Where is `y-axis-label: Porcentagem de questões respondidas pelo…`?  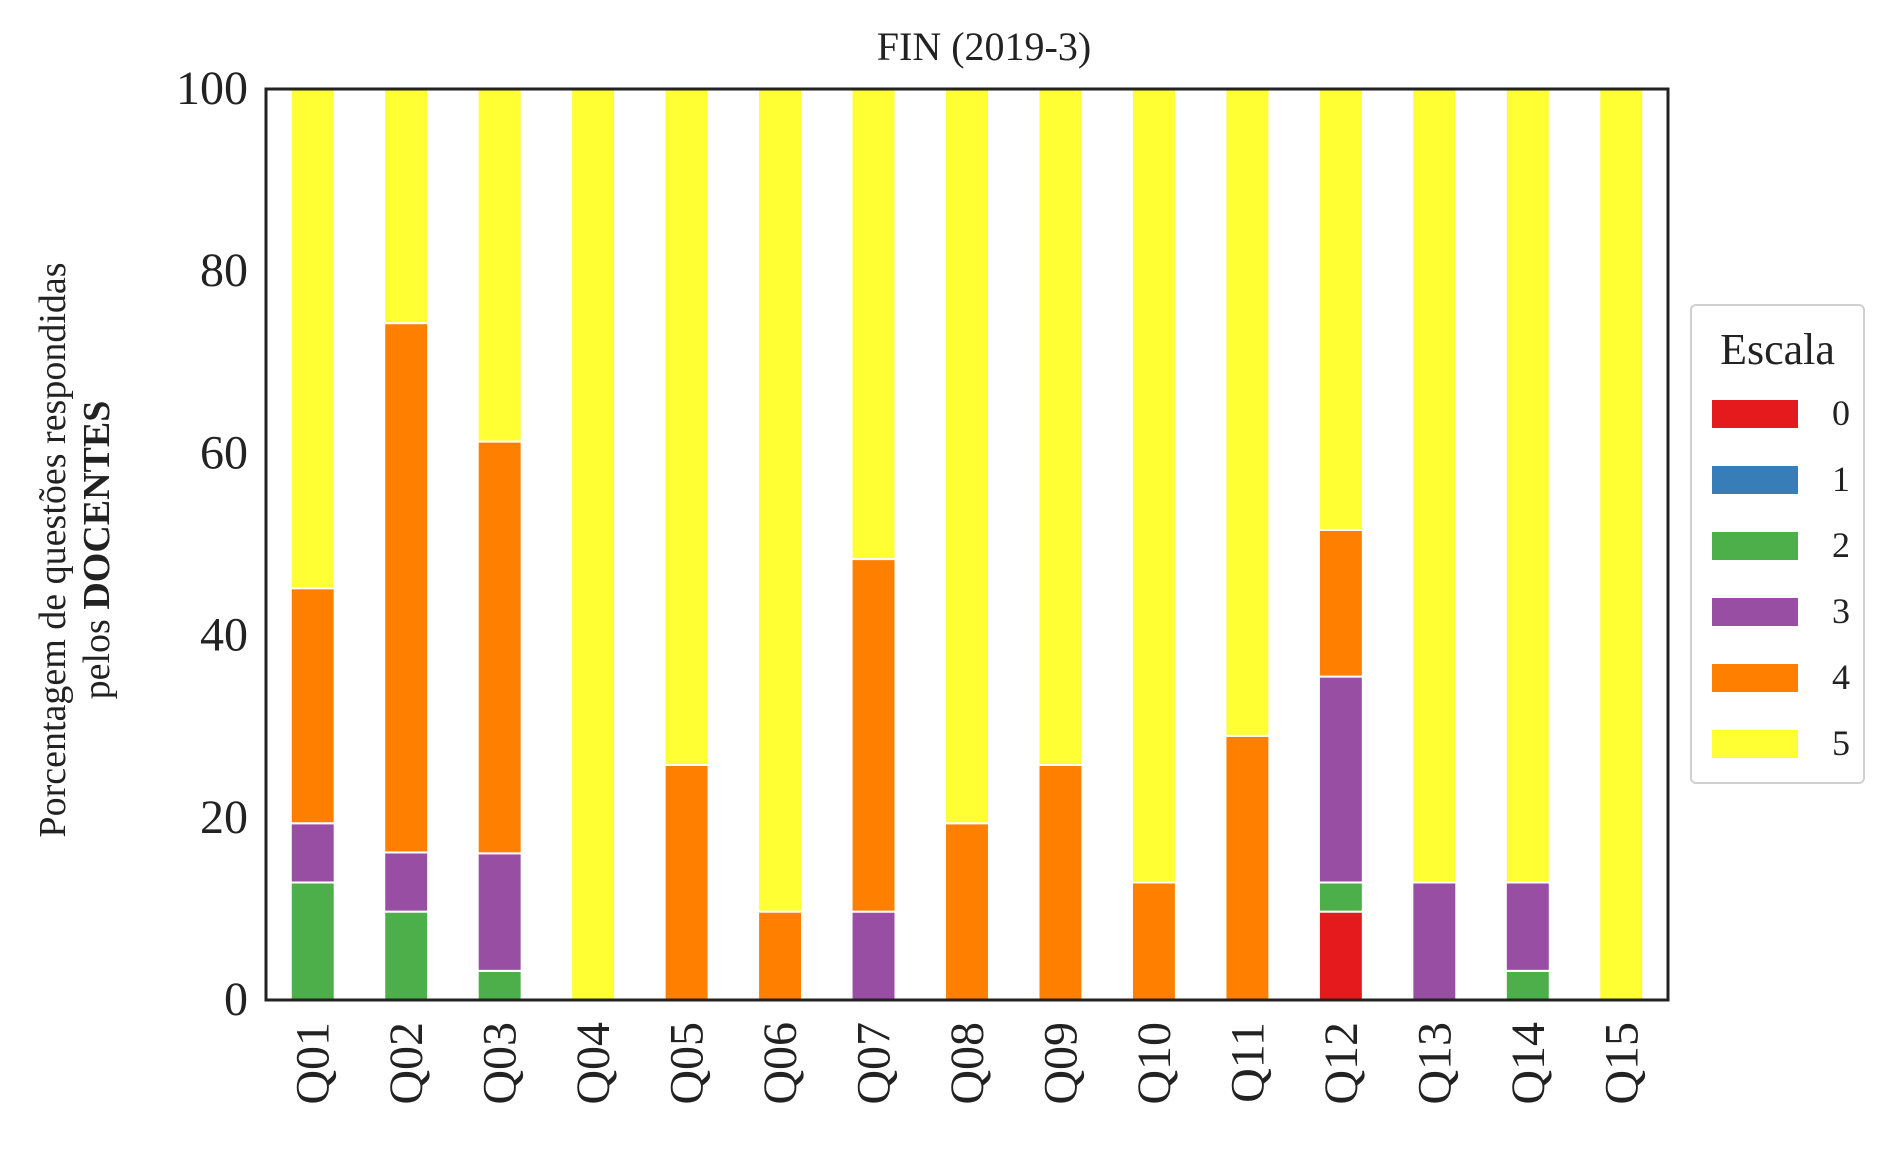
y-axis-label: Porcentagem de questões respondidas pelo… is located at coordinates (75, 549).